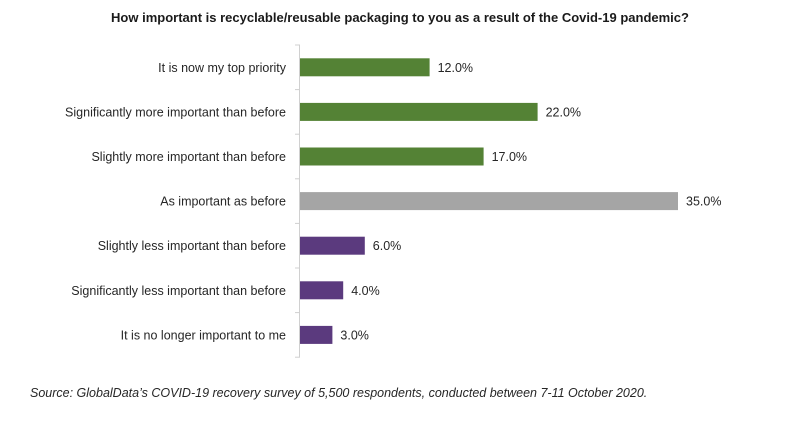 This screenshot has height=423, width=800. What do you see at coordinates (178, 291) in the screenshot?
I see `category-label: Significantly less important than before` at bounding box center [178, 291].